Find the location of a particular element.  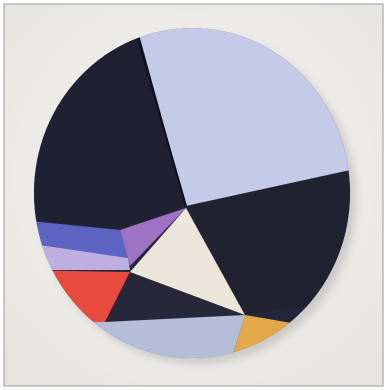

seam is located at coordinates (160, 117).